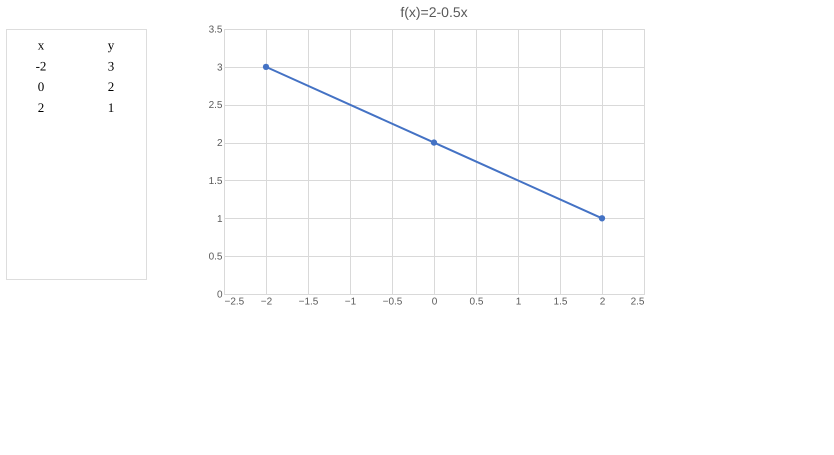 This screenshot has width=834, height=455. Describe the element at coordinates (266, 302) in the screenshot. I see `x-tick-label: −2` at that location.